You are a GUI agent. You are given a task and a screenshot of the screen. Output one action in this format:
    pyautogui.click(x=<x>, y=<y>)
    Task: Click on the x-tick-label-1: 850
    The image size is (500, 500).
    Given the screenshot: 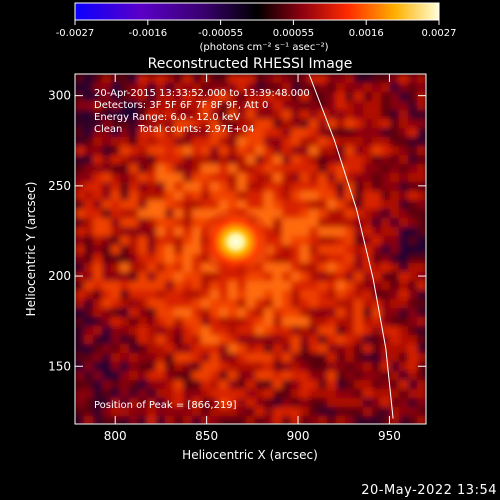 What is the action you would take?
    pyautogui.click(x=206, y=436)
    